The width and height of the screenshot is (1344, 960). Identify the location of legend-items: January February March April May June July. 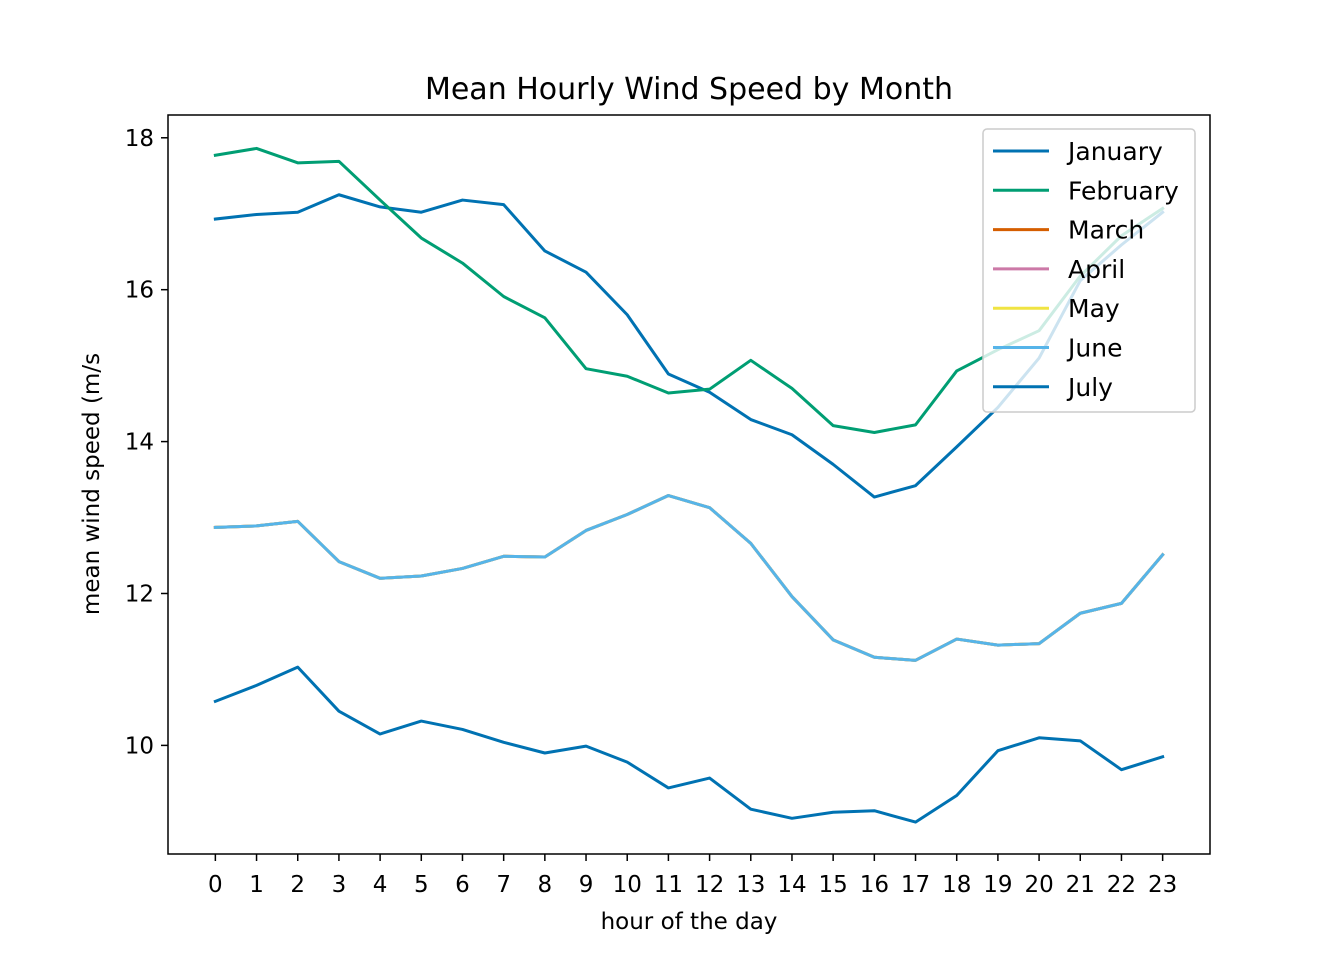
(1086, 269).